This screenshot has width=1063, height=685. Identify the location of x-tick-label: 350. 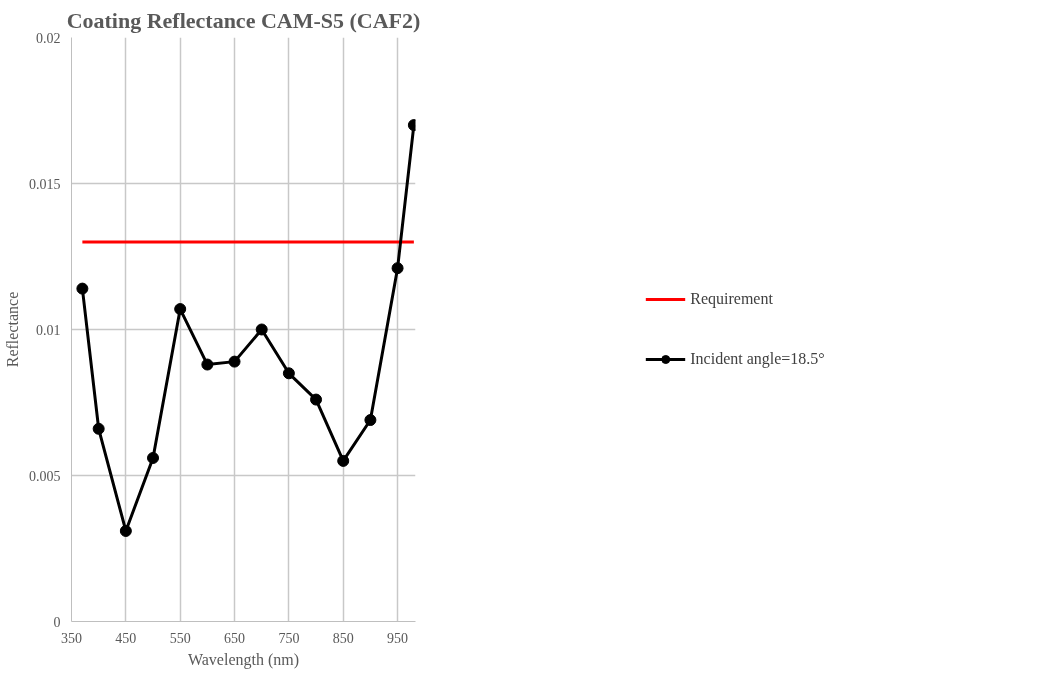
(71, 638).